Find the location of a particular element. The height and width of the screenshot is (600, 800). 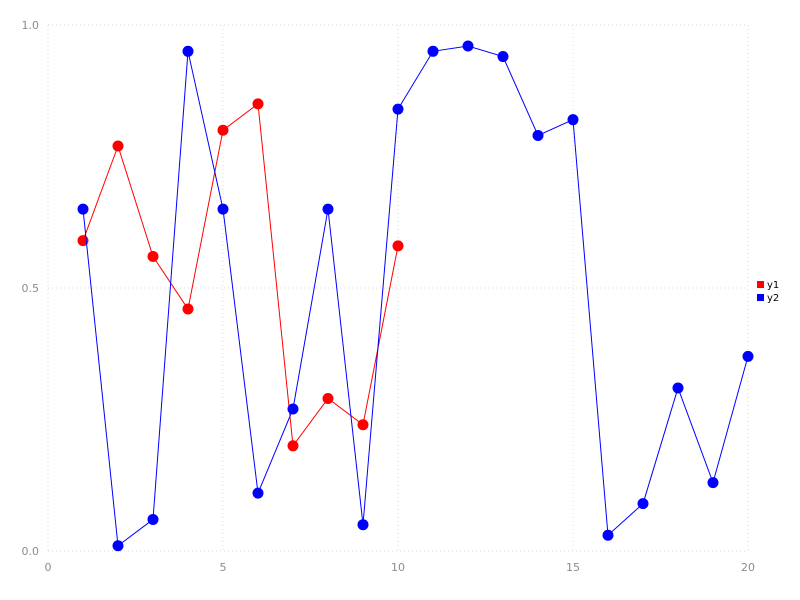

y-axis-tick-label: 1.0 is located at coordinates (31, 25).